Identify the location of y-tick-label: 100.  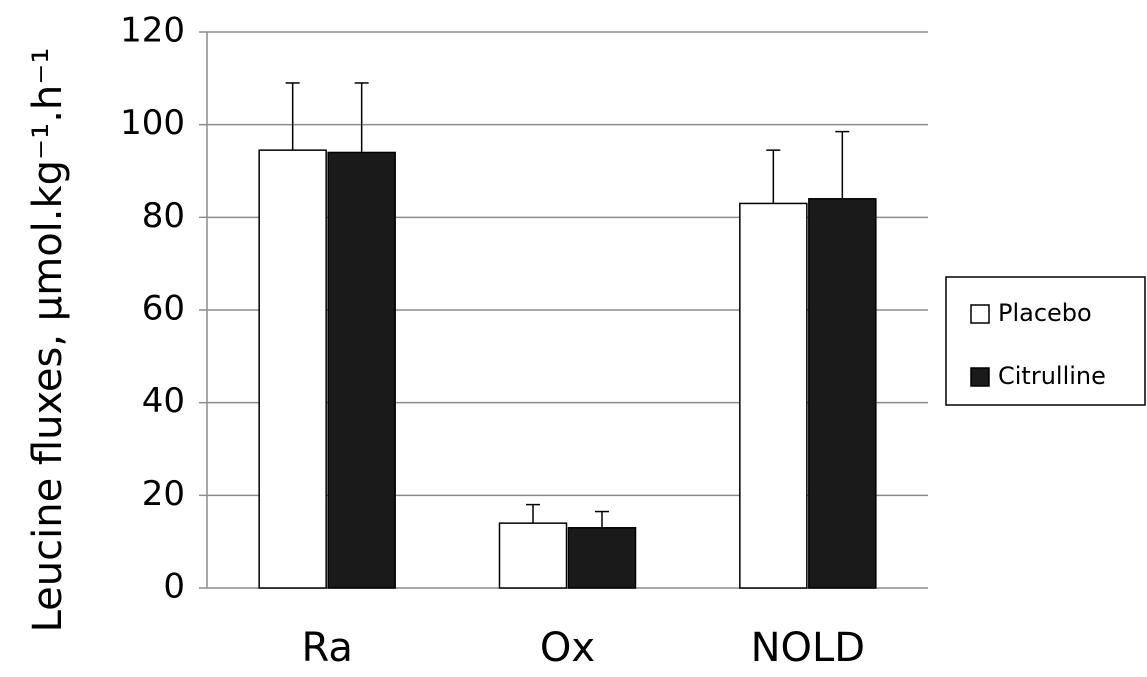
(152, 123).